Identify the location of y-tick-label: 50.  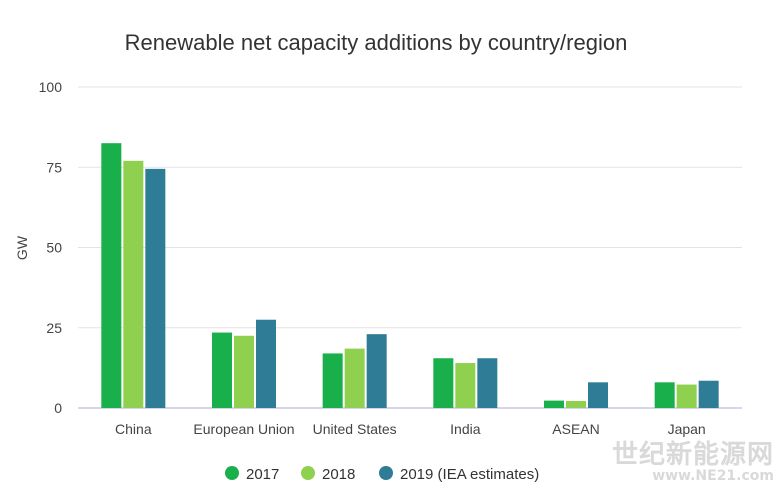
(54, 248).